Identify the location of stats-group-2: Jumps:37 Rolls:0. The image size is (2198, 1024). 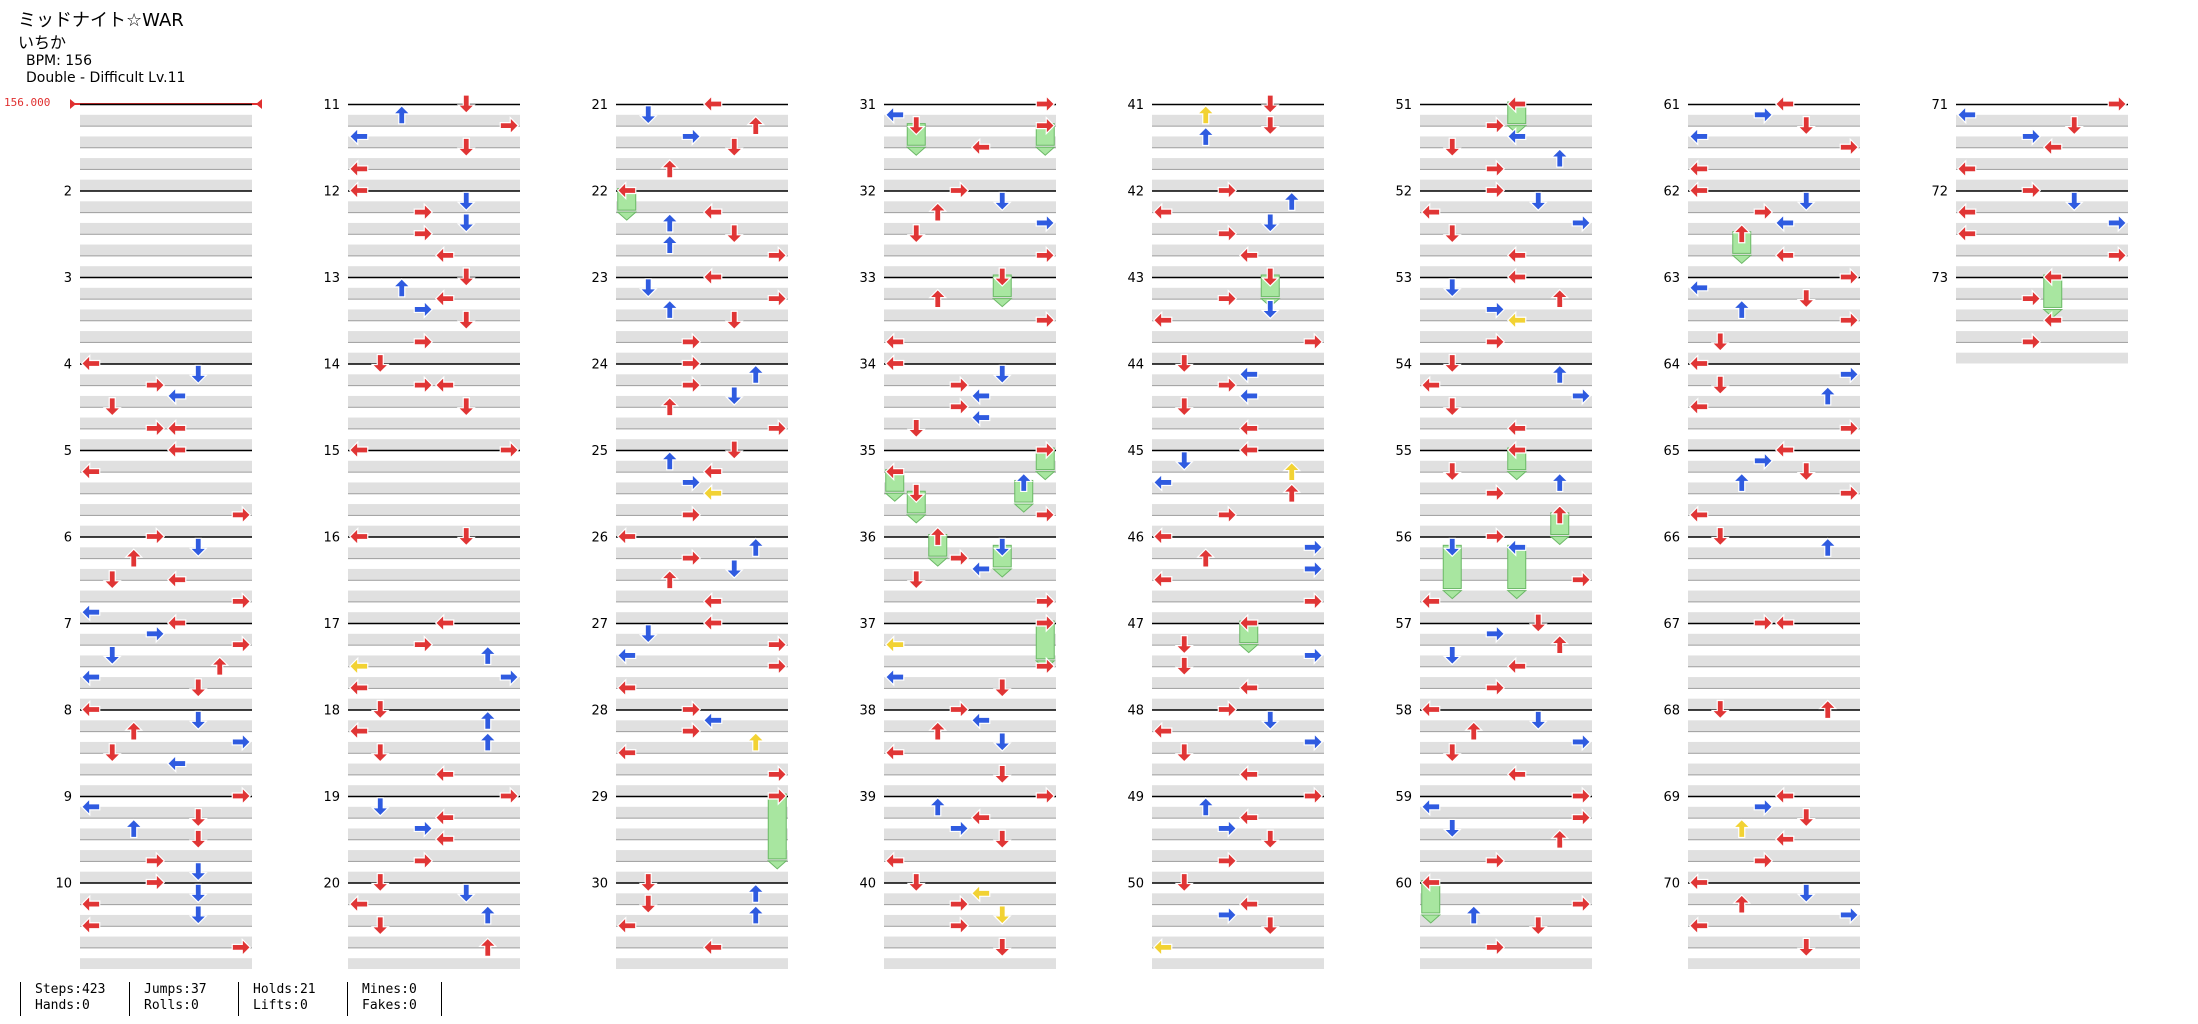
(183, 999).